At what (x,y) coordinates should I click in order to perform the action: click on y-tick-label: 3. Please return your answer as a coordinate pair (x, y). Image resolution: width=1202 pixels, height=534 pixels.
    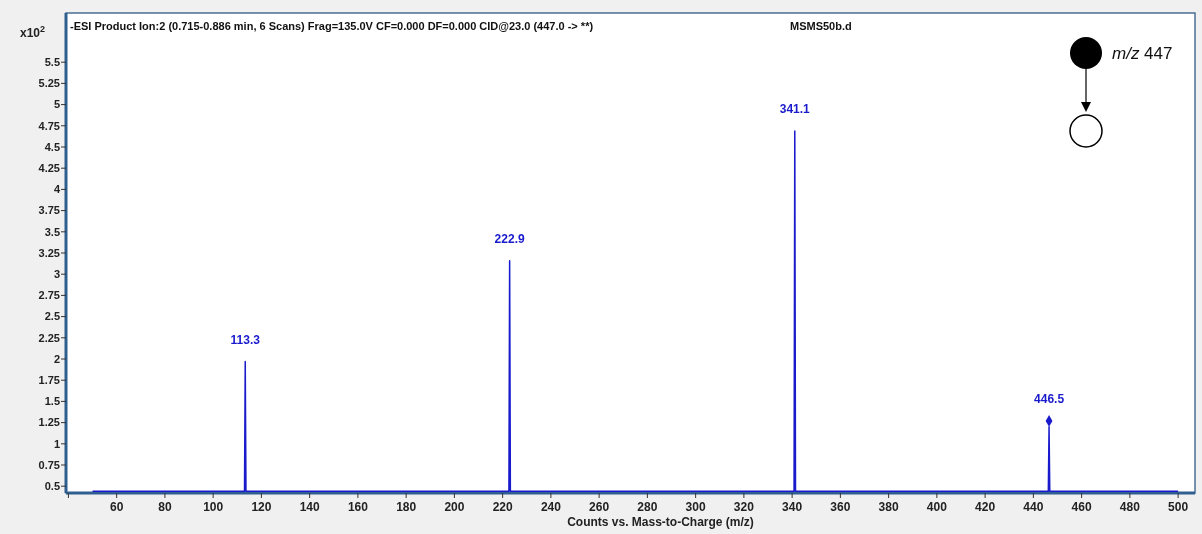
    Looking at the image, I should click on (56, 274).